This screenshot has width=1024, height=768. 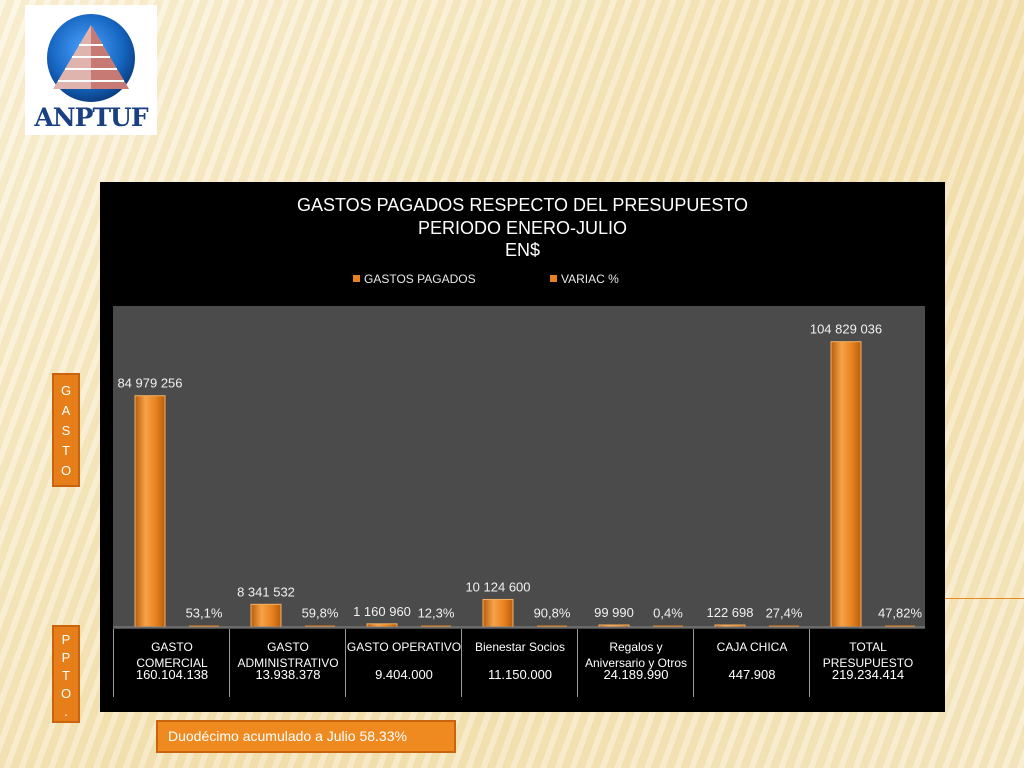 I want to click on decorative-divider, so click(x=984, y=598).